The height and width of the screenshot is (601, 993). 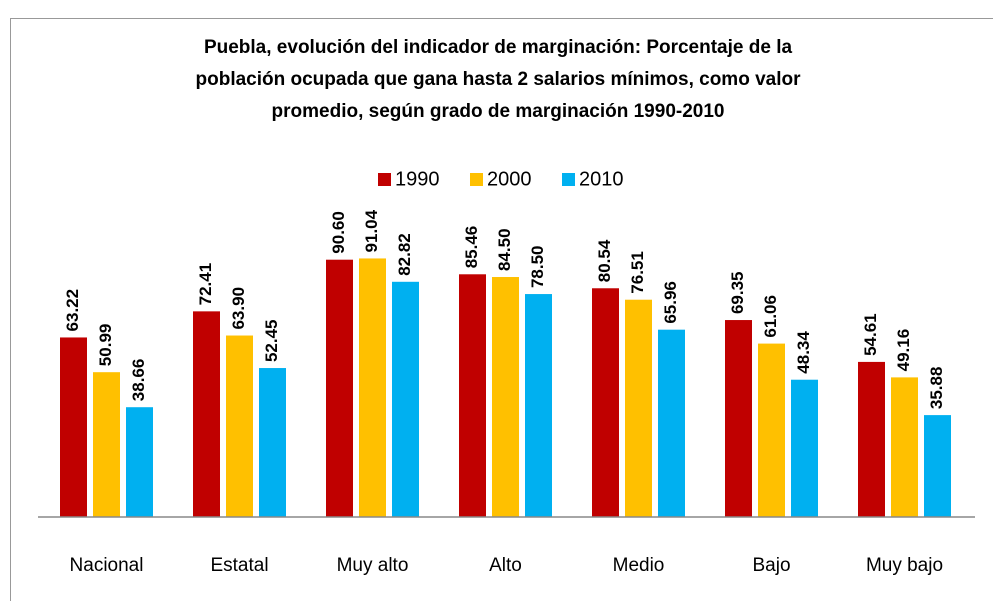 What do you see at coordinates (239, 565) in the screenshot?
I see `x-tick-label: Estatal` at bounding box center [239, 565].